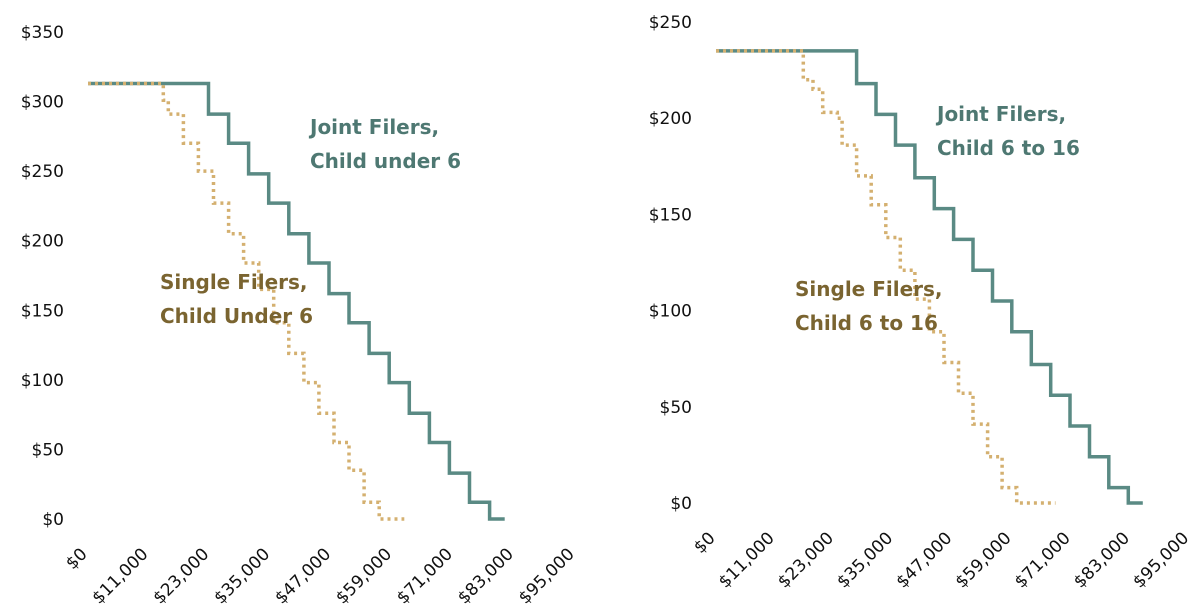 This screenshot has height=611, width=1201. I want to click on annotation-line: Child under 6, so click(385, 161).